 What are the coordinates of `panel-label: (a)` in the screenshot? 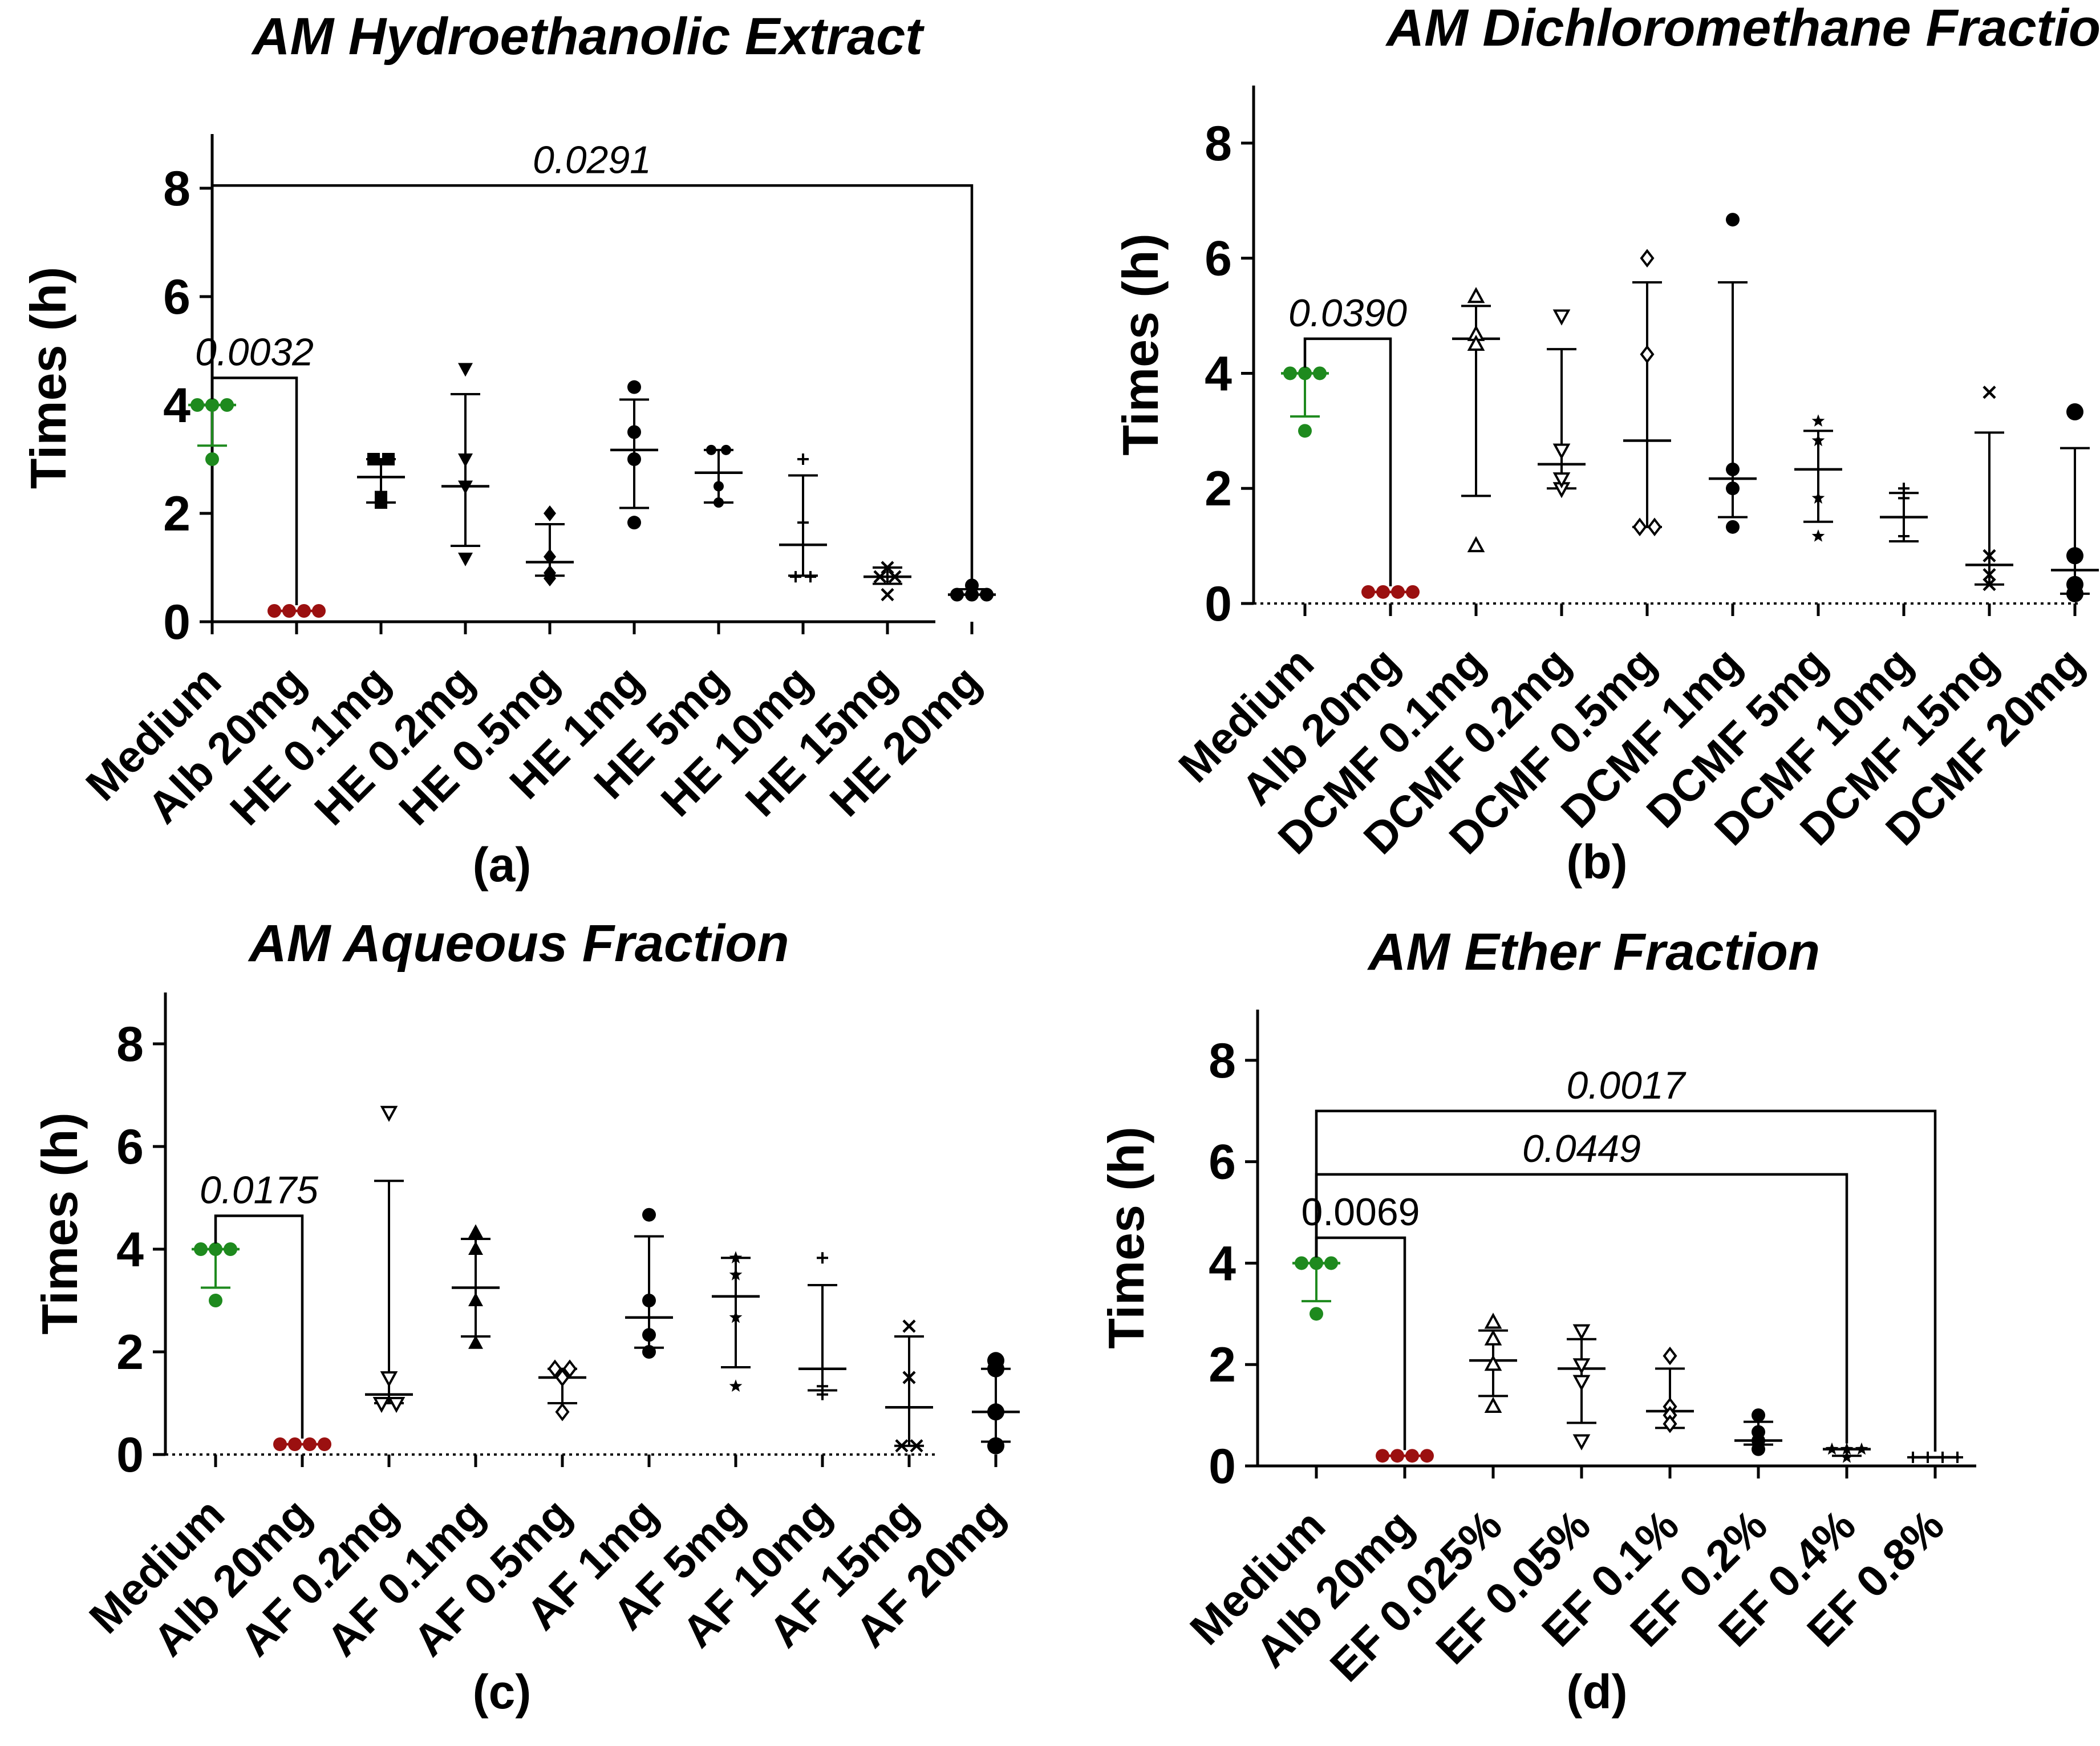 It's located at (503, 865).